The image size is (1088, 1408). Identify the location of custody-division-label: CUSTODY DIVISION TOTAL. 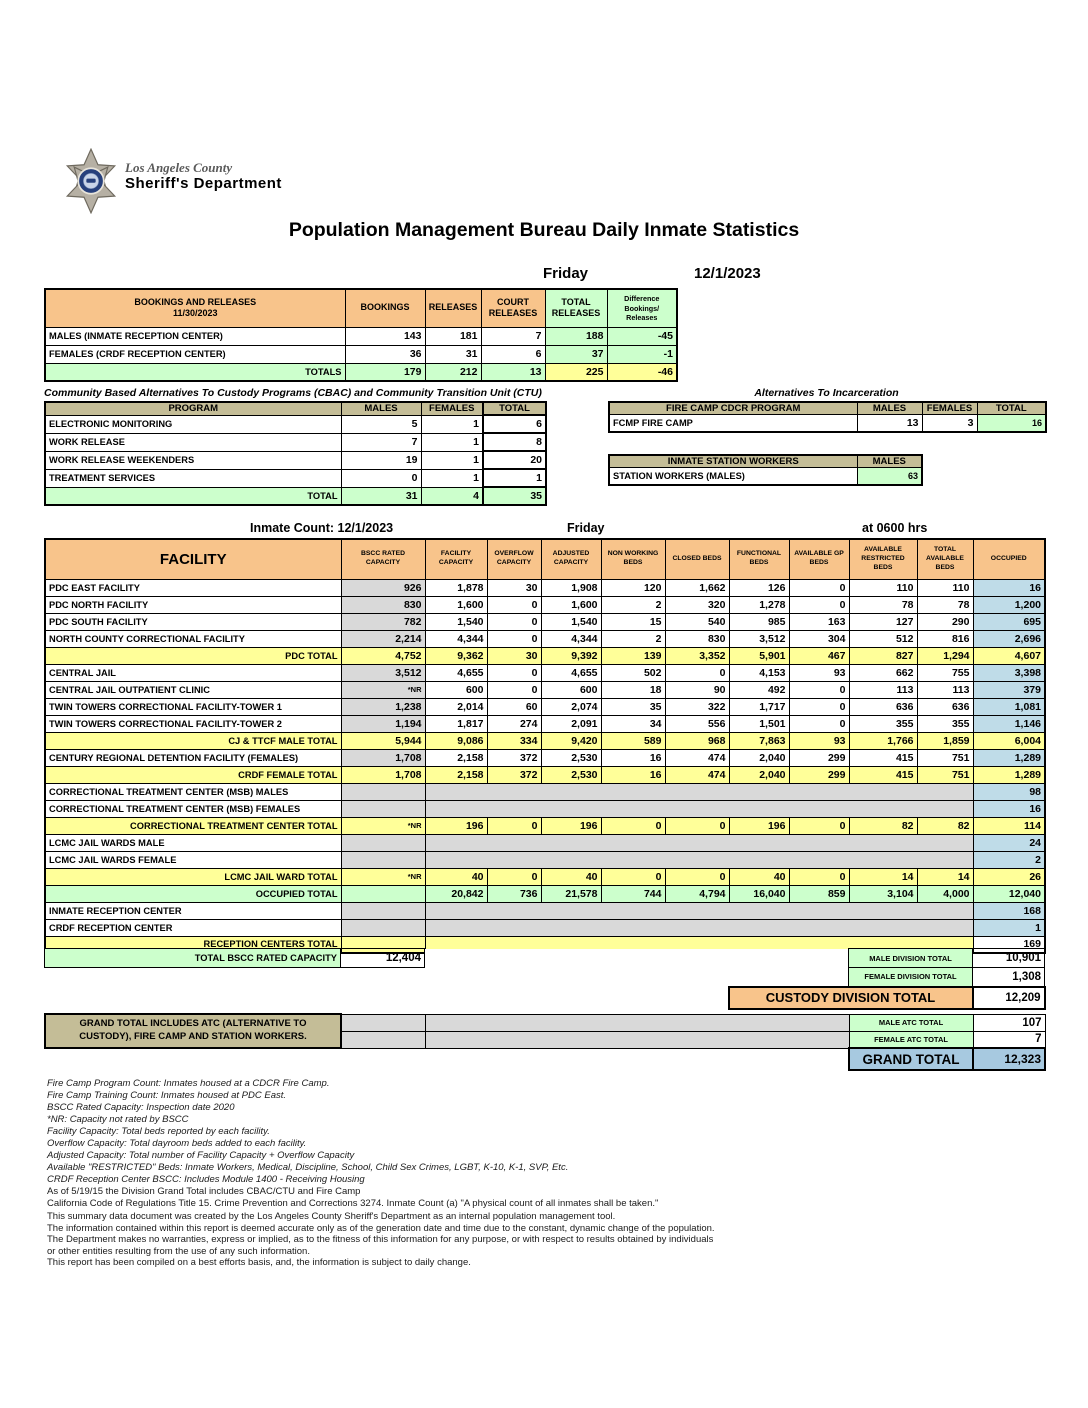
(850, 997).